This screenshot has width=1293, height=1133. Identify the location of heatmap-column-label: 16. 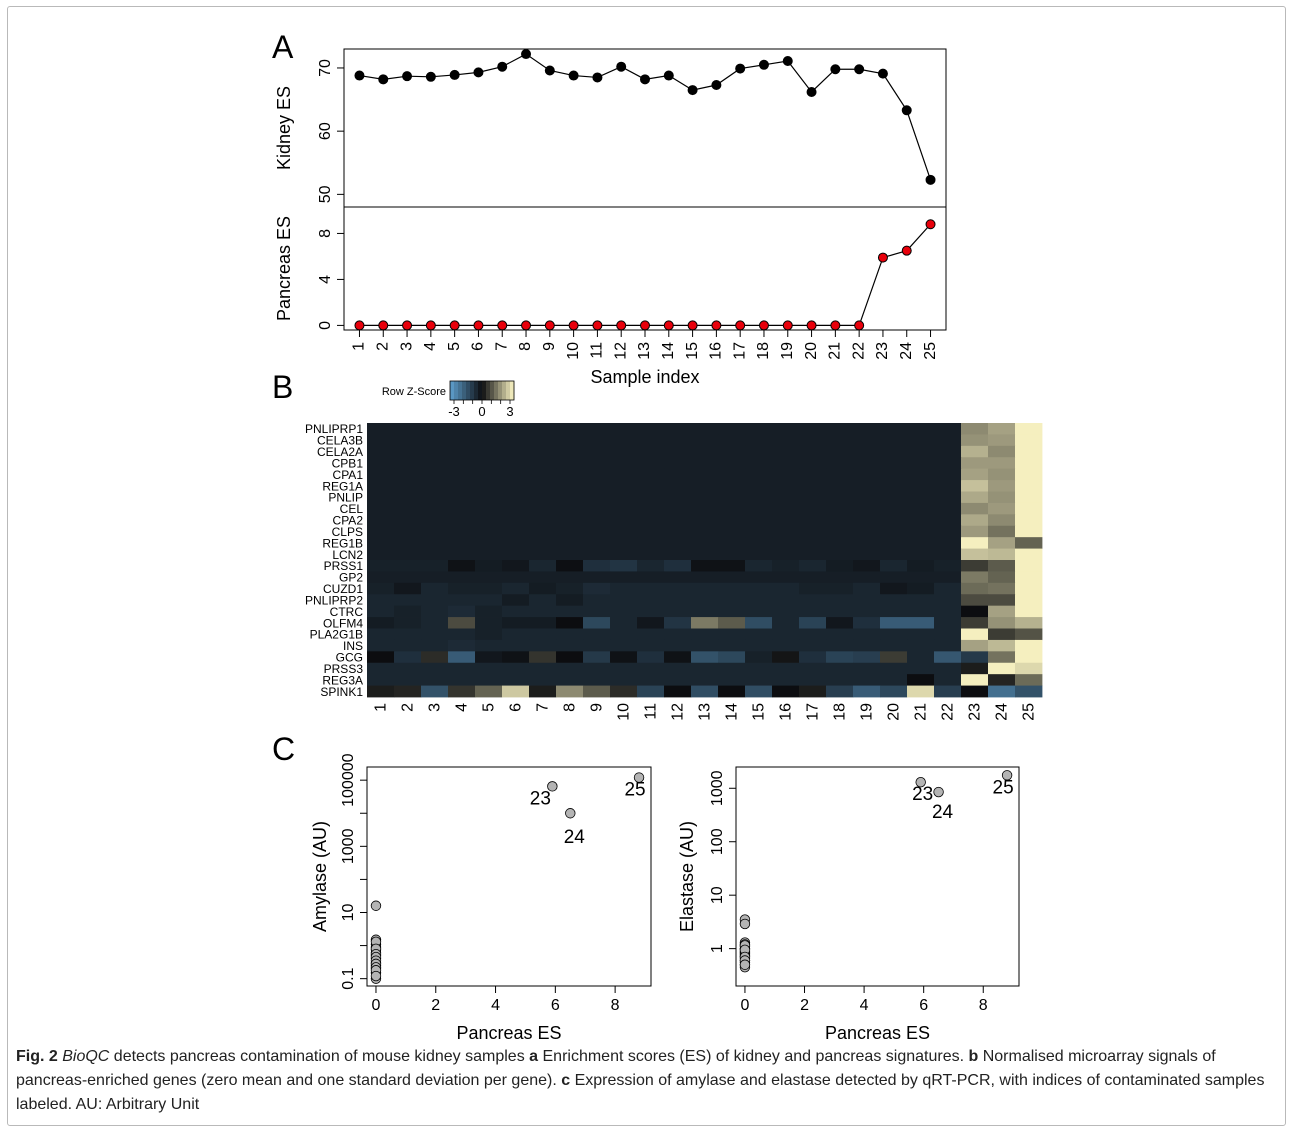
(786, 712).